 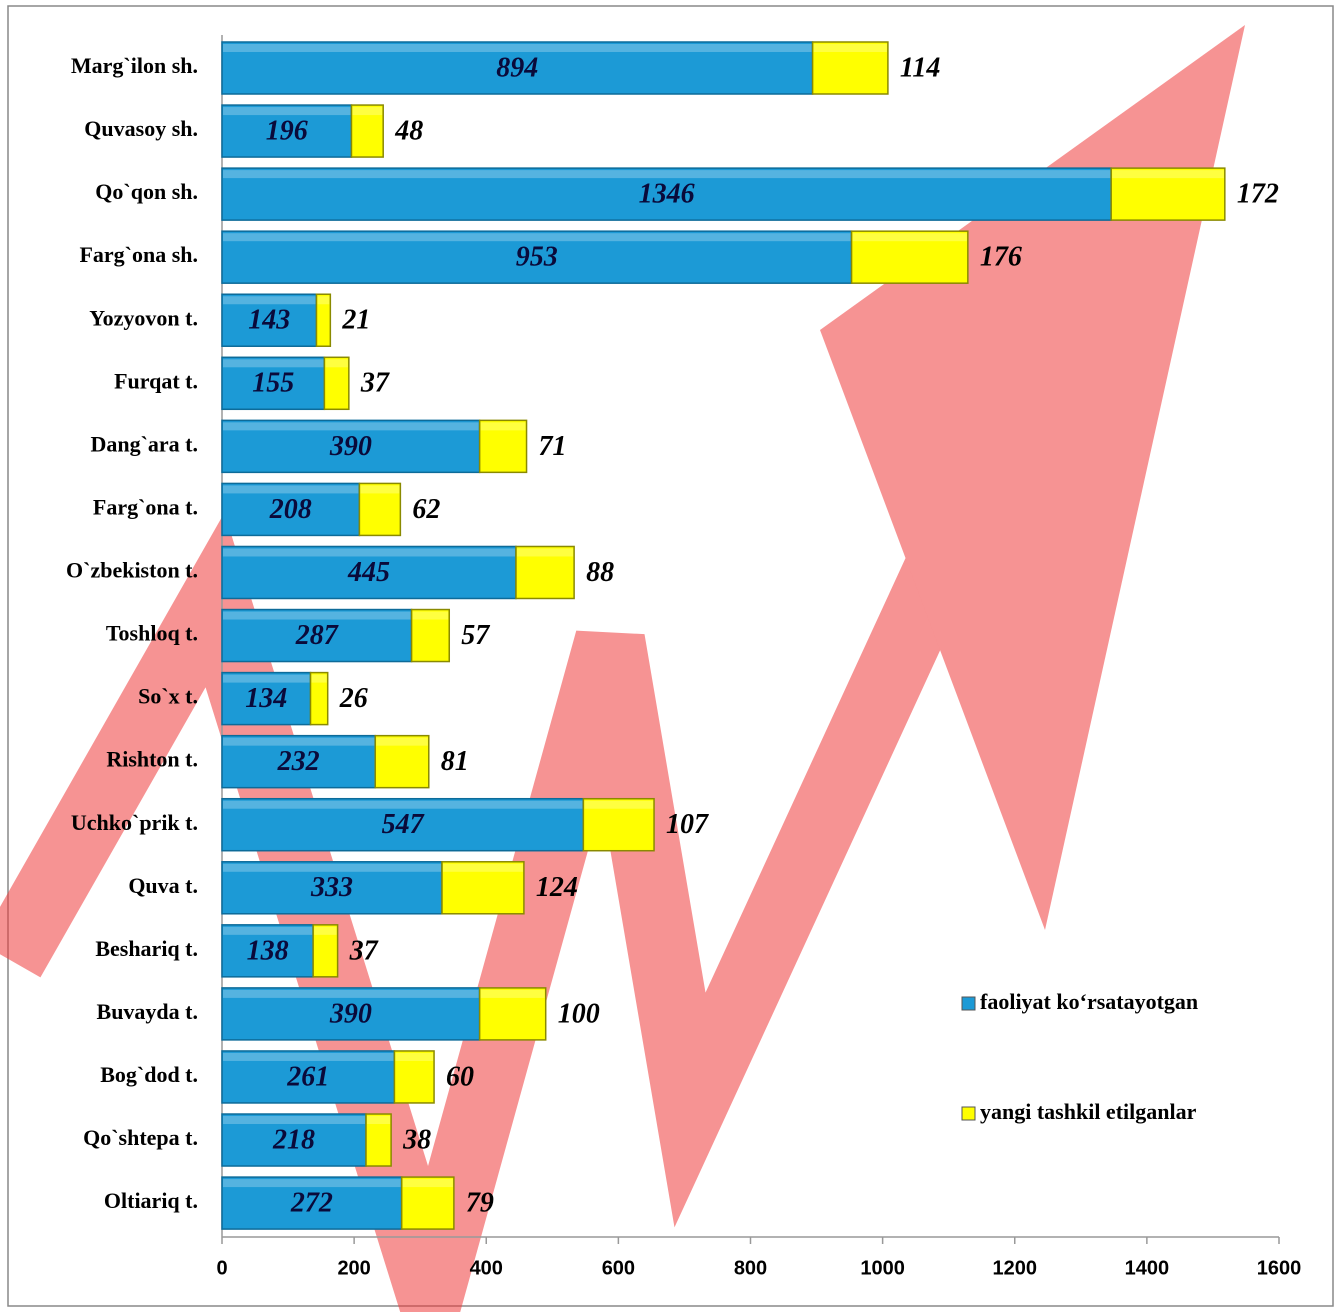 I want to click on x-tick-label: 800, so click(x=750, y=1268).